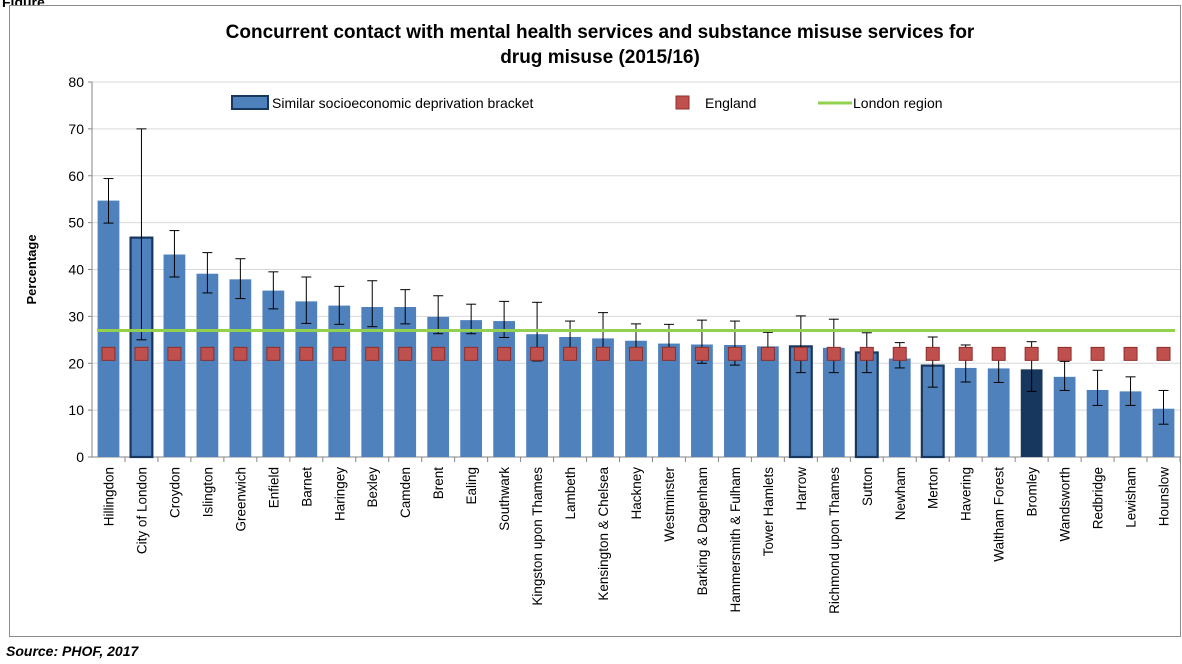 The image size is (1182, 664). Describe the element at coordinates (306, 379) in the screenshot. I see `bar-barnet` at that location.